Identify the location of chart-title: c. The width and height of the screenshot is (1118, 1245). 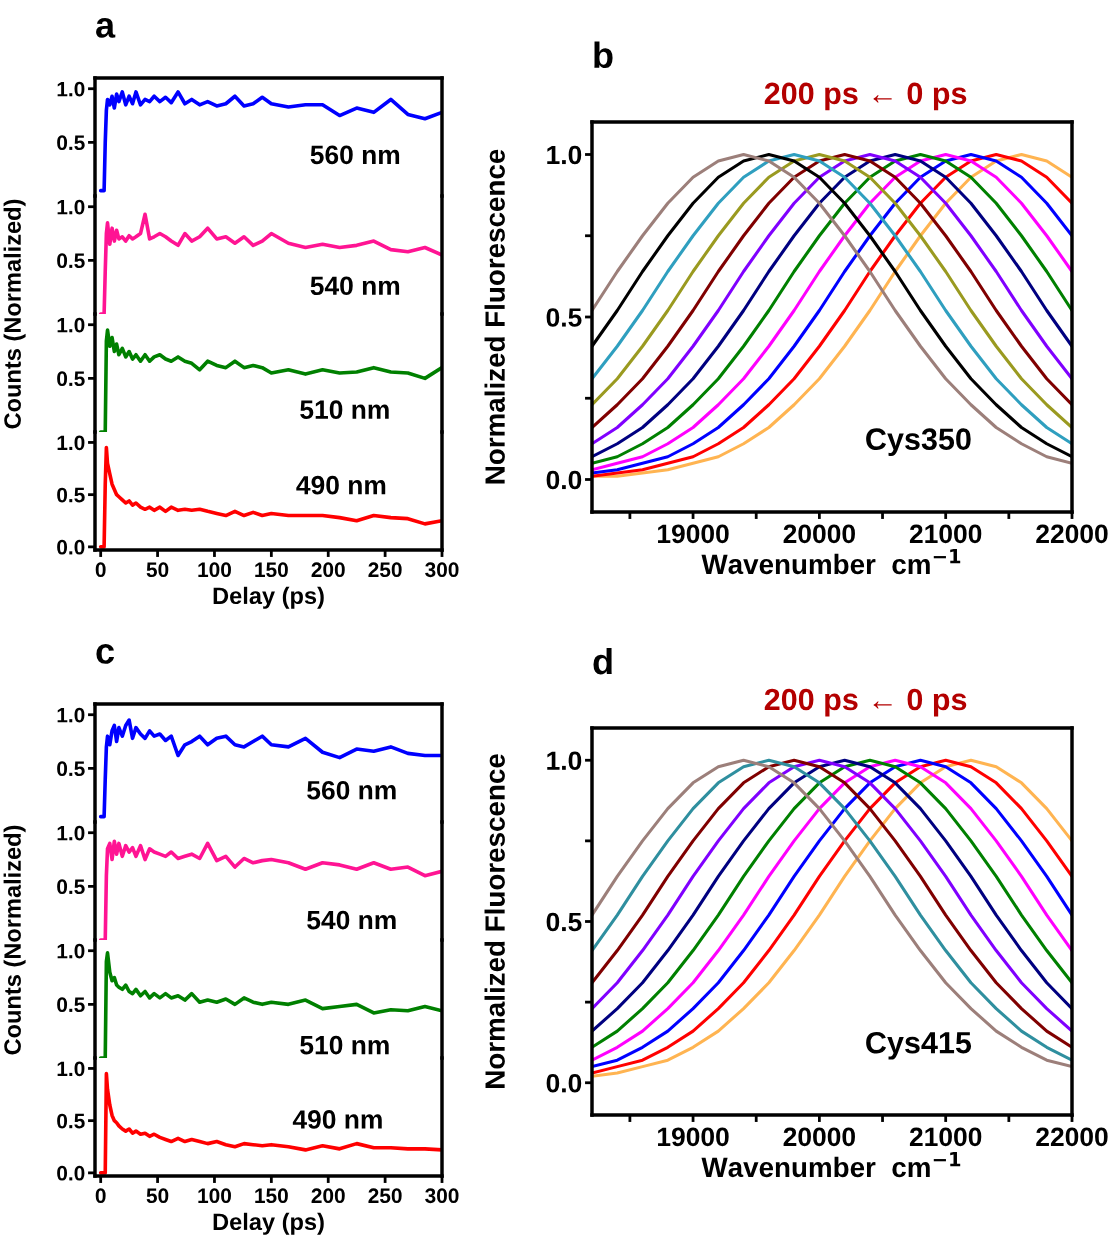
(105, 654).